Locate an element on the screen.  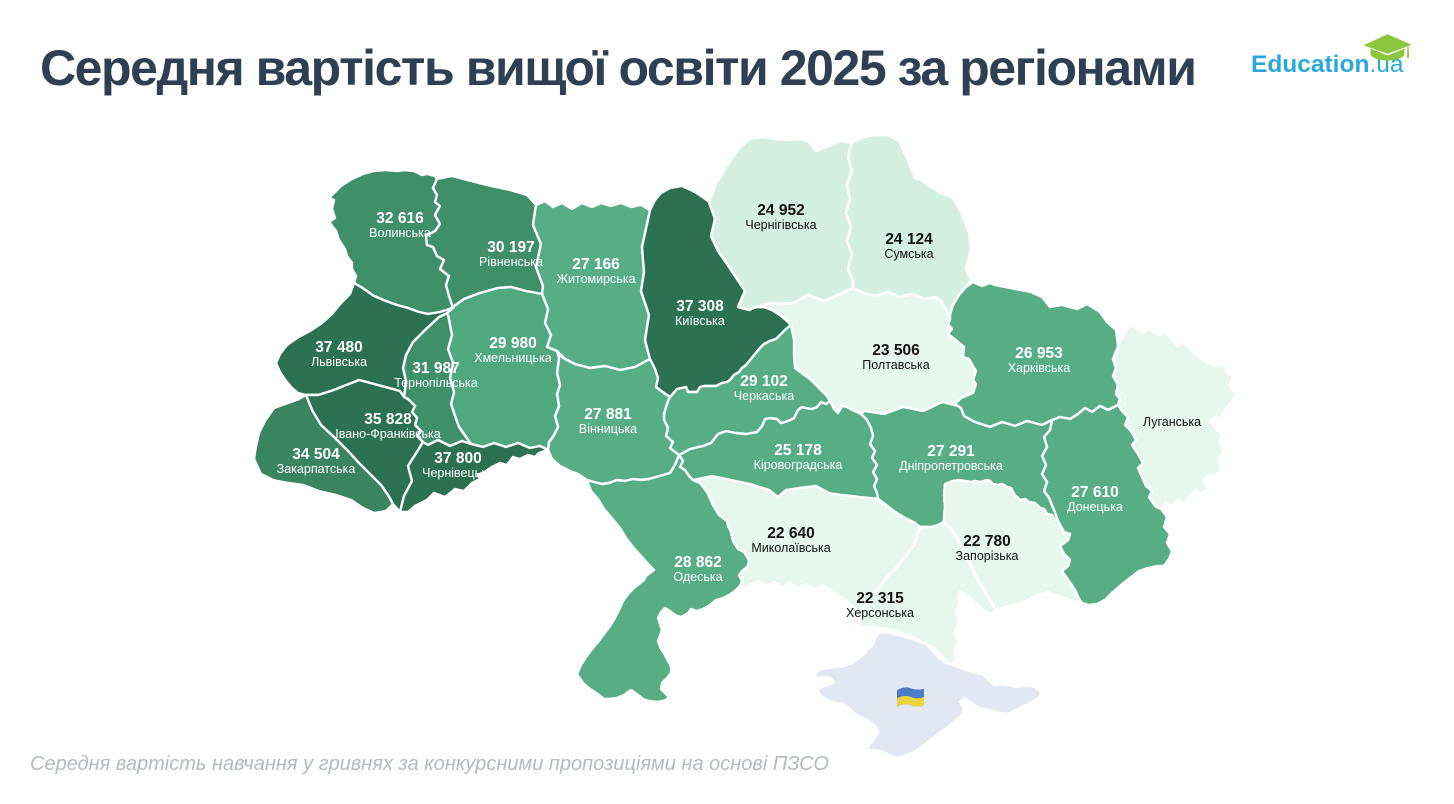
svg-text: Кіровоградська is located at coordinates (798, 465).